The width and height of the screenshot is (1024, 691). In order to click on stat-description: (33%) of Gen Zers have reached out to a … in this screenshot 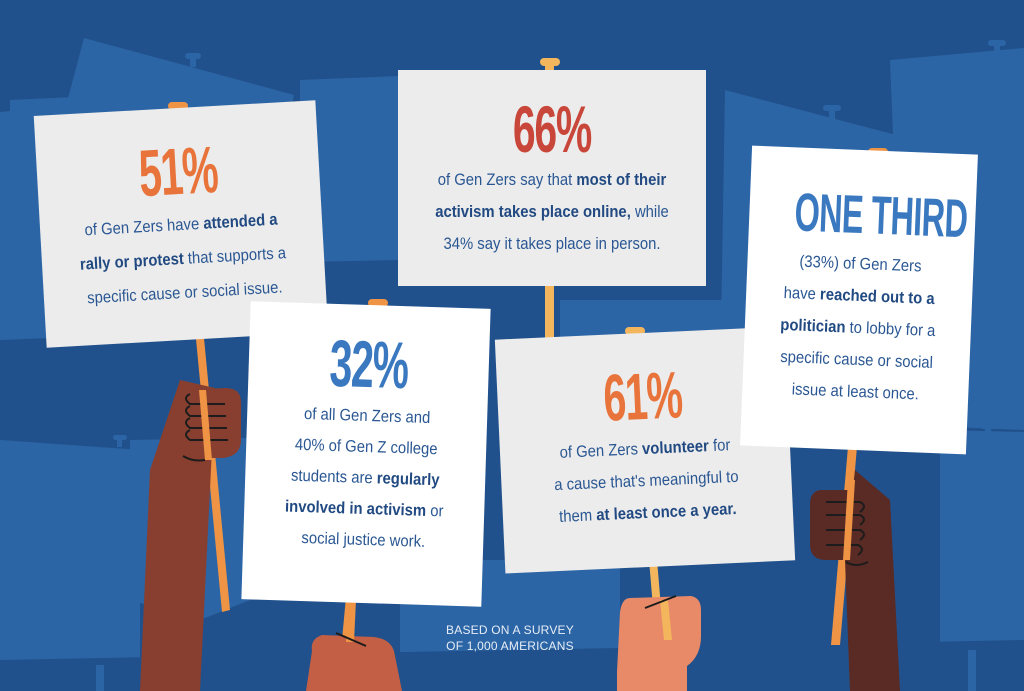, I will do `click(858, 328)`.